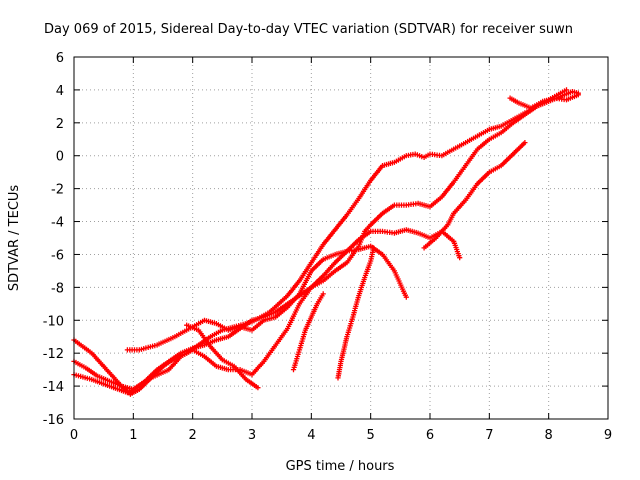  What do you see at coordinates (53, 387) in the screenshot?
I see `y-tick-label: -14` at bounding box center [53, 387].